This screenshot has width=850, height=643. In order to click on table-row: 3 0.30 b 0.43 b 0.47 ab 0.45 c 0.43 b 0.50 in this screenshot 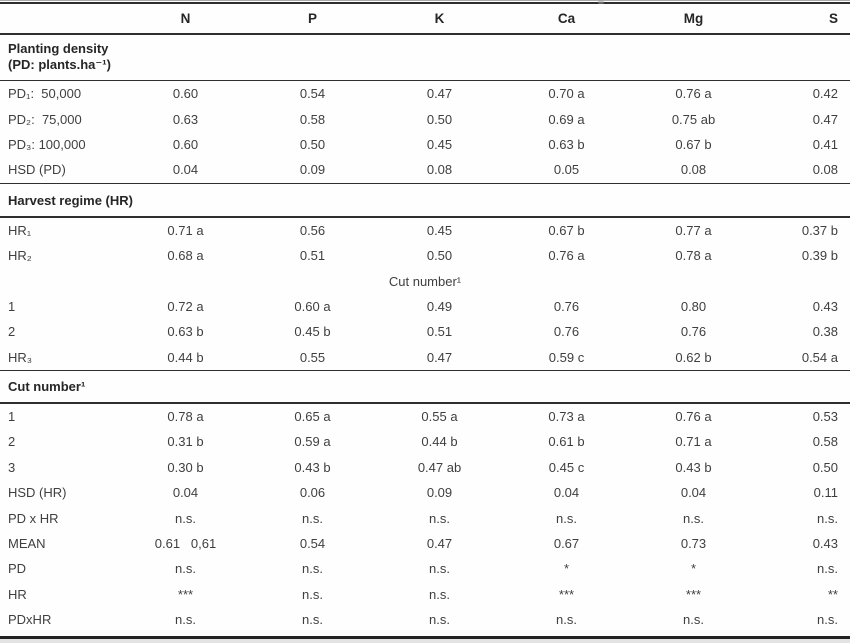, I will do `click(425, 467)`.